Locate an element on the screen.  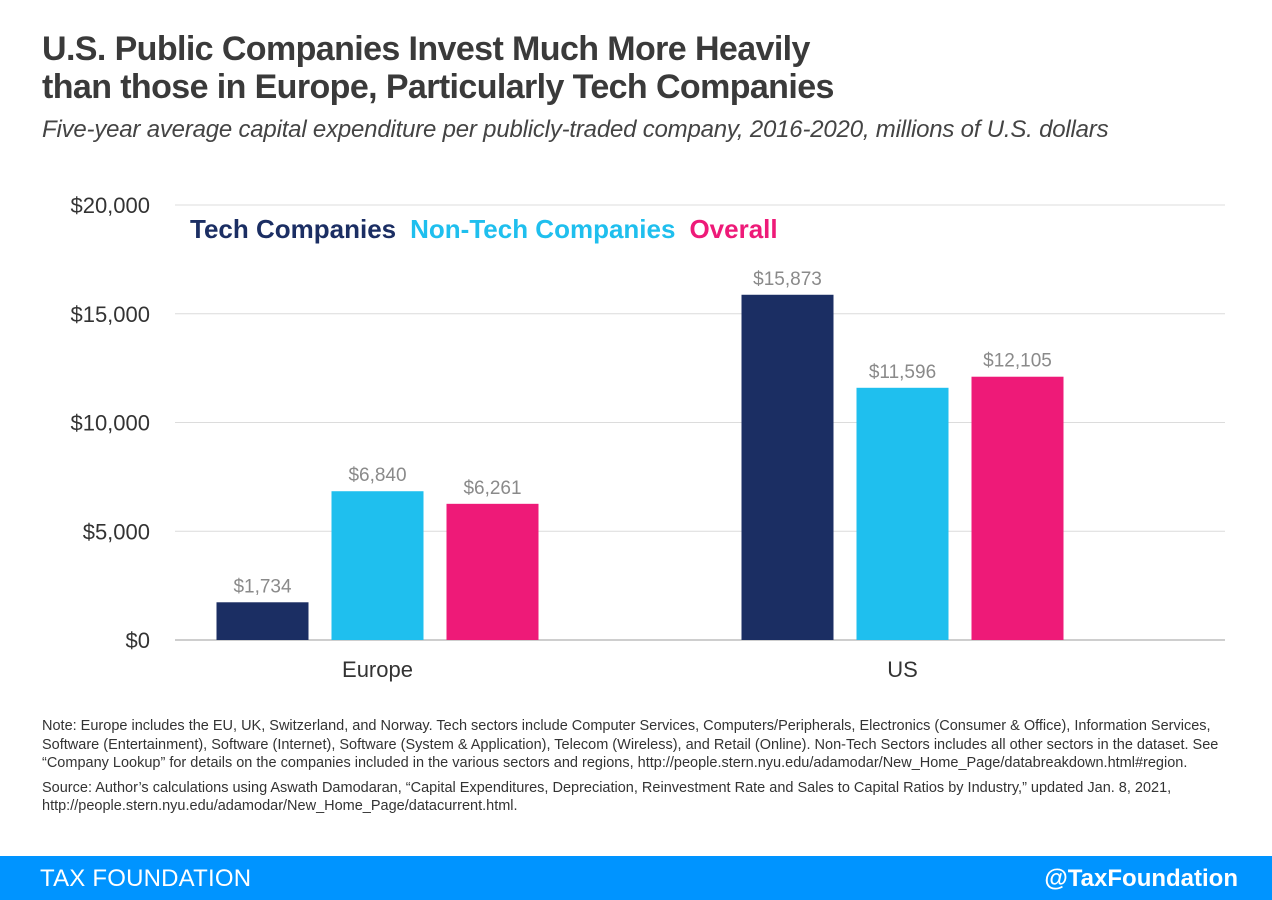
data-label: $12,105 is located at coordinates (1017, 361).